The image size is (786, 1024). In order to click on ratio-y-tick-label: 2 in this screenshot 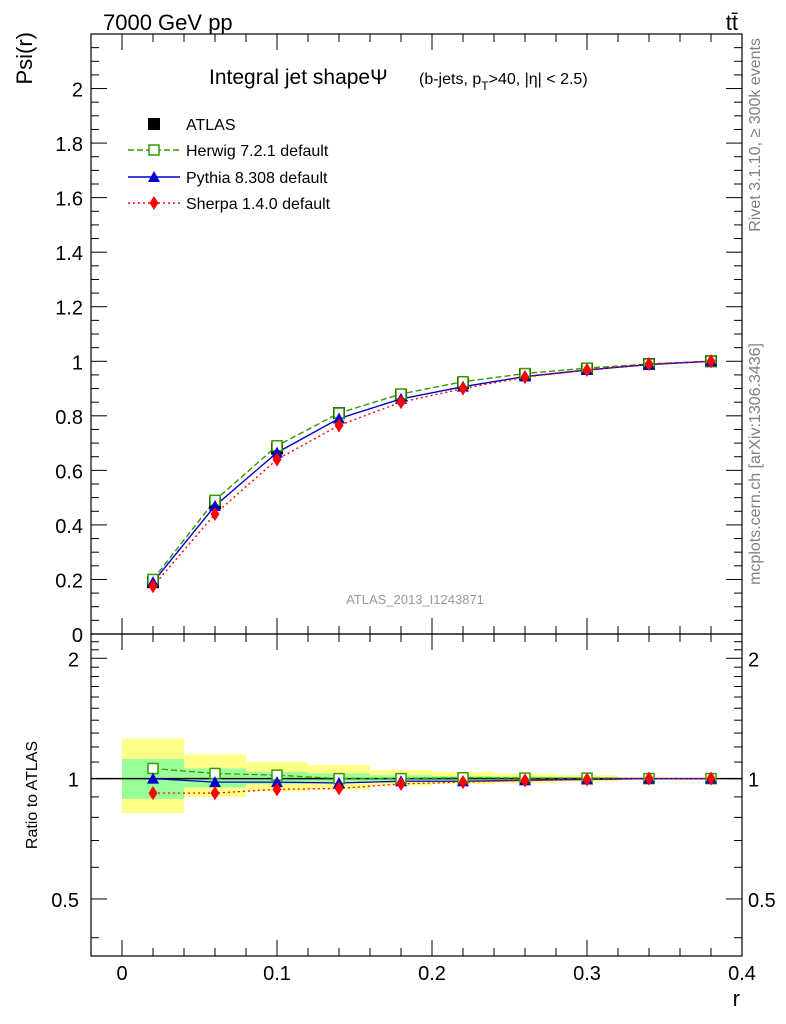, I will do `click(73, 660)`.